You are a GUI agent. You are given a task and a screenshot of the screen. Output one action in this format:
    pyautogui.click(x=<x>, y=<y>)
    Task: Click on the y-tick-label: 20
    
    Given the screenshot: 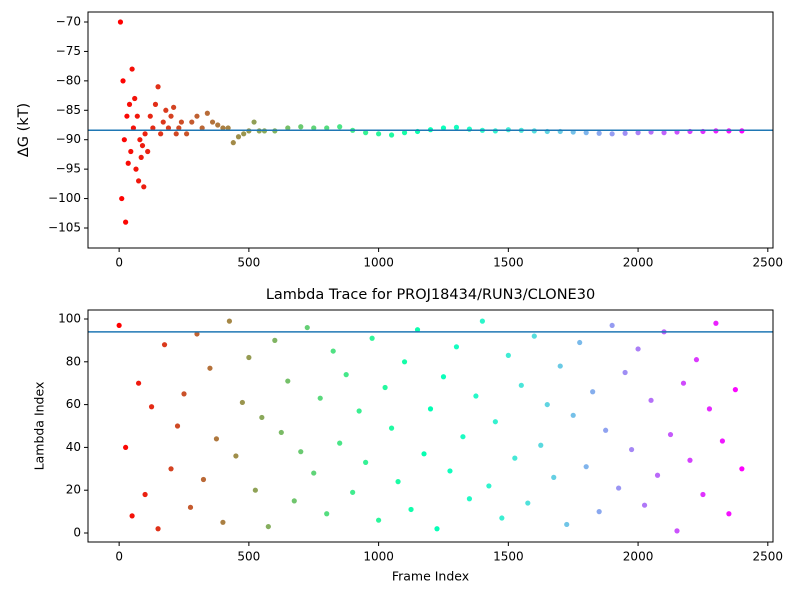 What is the action you would take?
    pyautogui.click(x=73, y=490)
    